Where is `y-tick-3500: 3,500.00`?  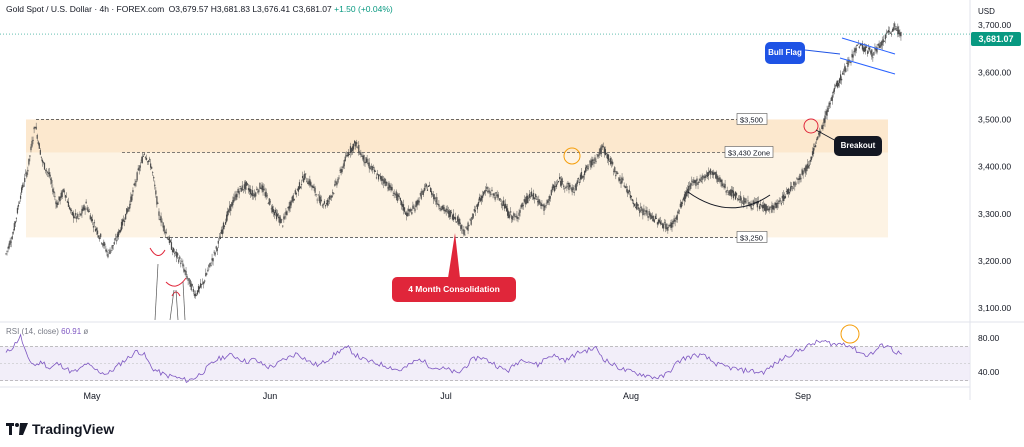 y-tick-3500: 3,500.00 is located at coordinates (994, 119).